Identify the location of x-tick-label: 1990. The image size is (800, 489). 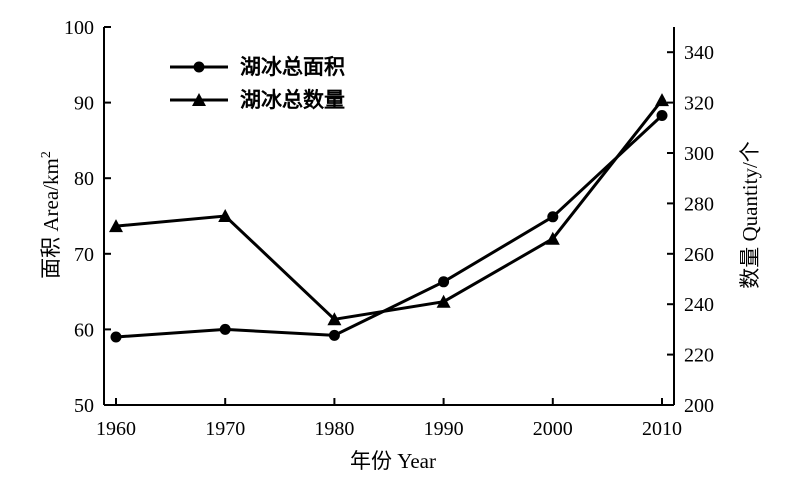
(444, 429).